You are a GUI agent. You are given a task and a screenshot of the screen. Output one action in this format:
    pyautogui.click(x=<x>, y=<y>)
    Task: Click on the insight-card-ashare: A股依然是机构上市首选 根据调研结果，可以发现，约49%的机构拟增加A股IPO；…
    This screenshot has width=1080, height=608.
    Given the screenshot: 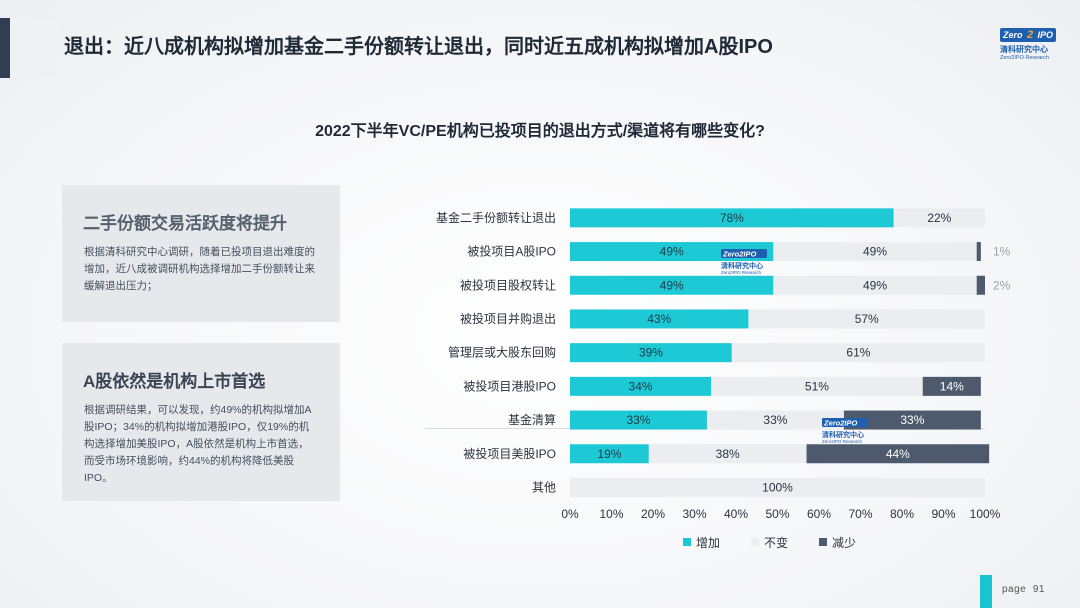 What is the action you would take?
    pyautogui.click(x=201, y=422)
    